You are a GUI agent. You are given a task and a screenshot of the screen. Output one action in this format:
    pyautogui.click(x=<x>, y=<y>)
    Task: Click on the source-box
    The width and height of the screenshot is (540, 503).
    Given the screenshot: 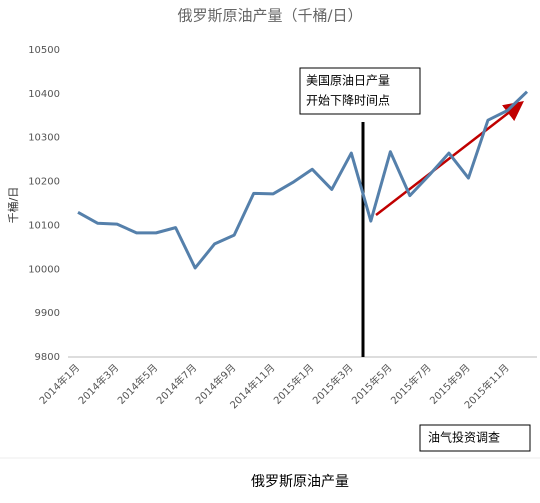 What is the action you would take?
    pyautogui.click(x=475, y=438)
    